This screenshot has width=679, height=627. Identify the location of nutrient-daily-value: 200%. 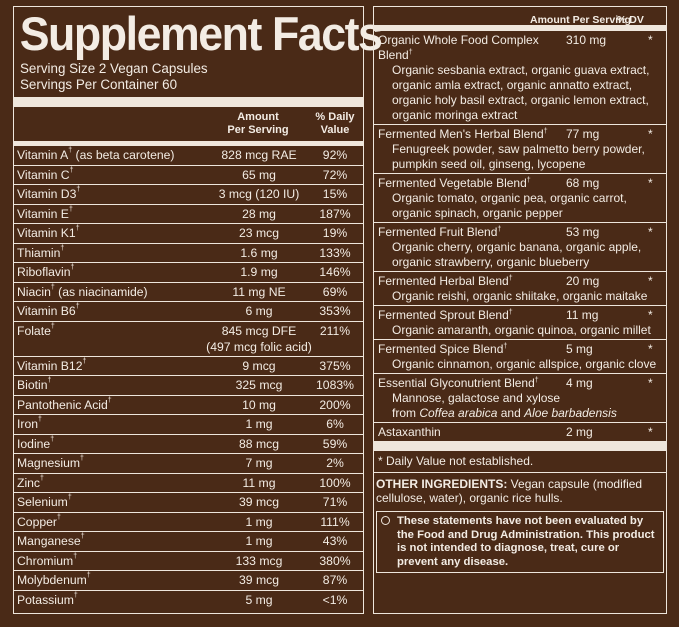
(335, 404).